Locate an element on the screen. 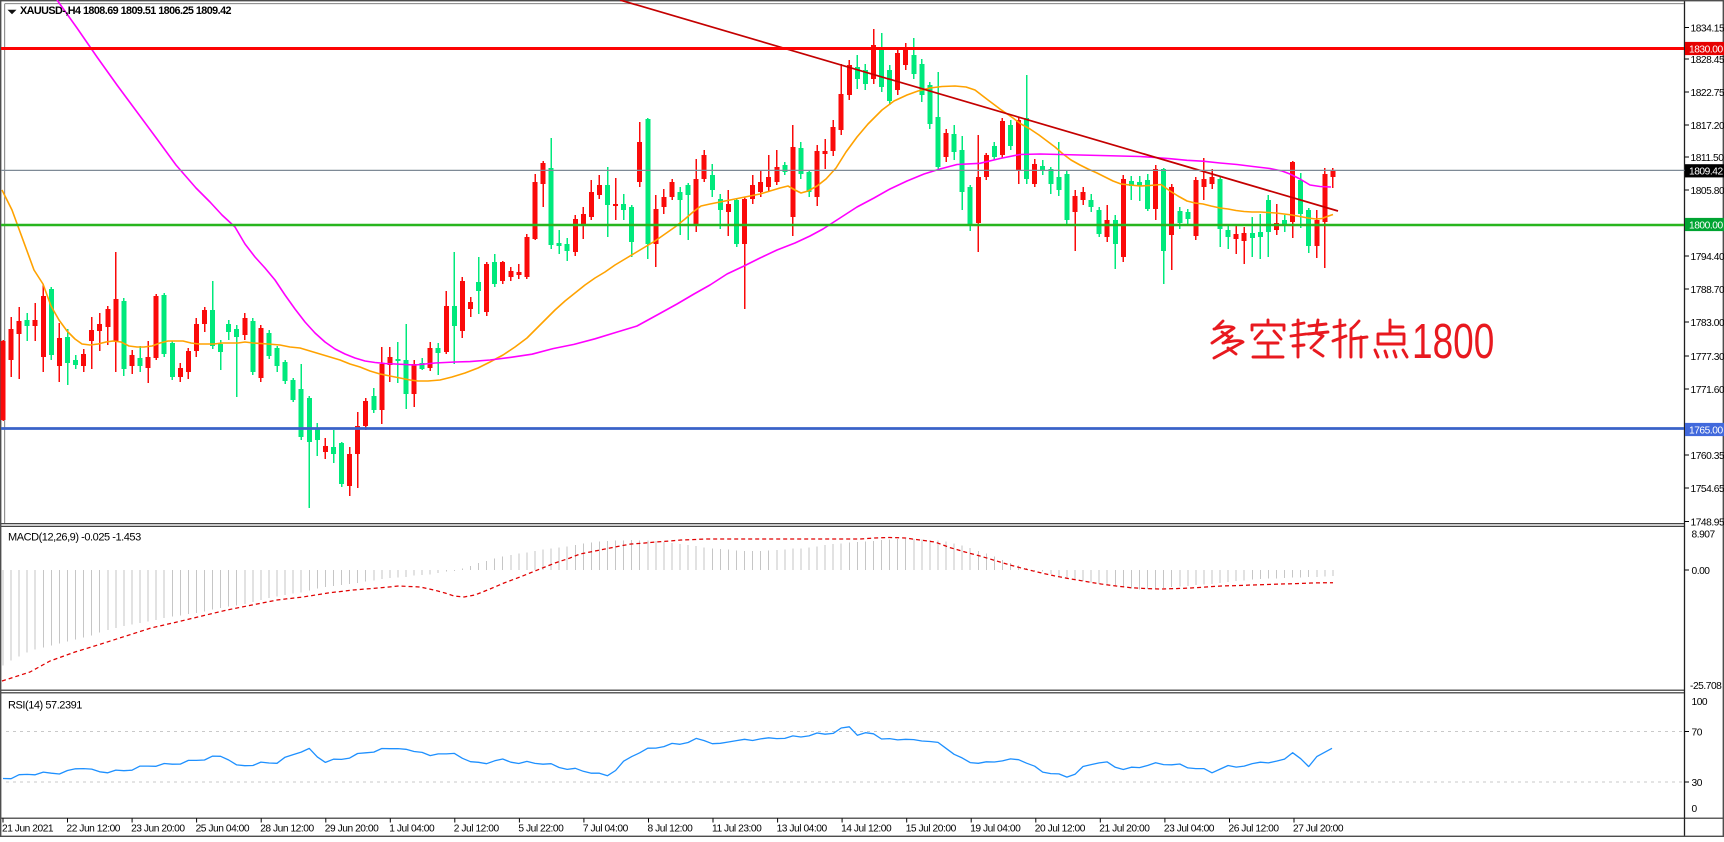 The width and height of the screenshot is (1724, 842). svg-text: 0 is located at coordinates (1695, 809).